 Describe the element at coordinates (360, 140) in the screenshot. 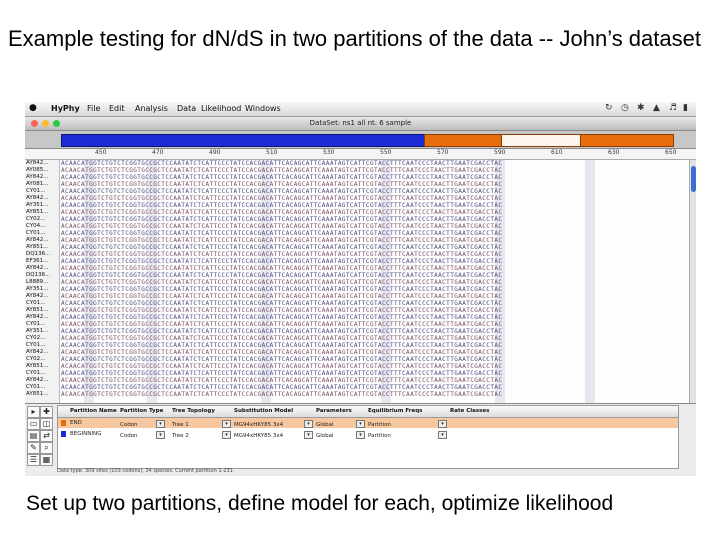

I see `partition-position-bar` at that location.